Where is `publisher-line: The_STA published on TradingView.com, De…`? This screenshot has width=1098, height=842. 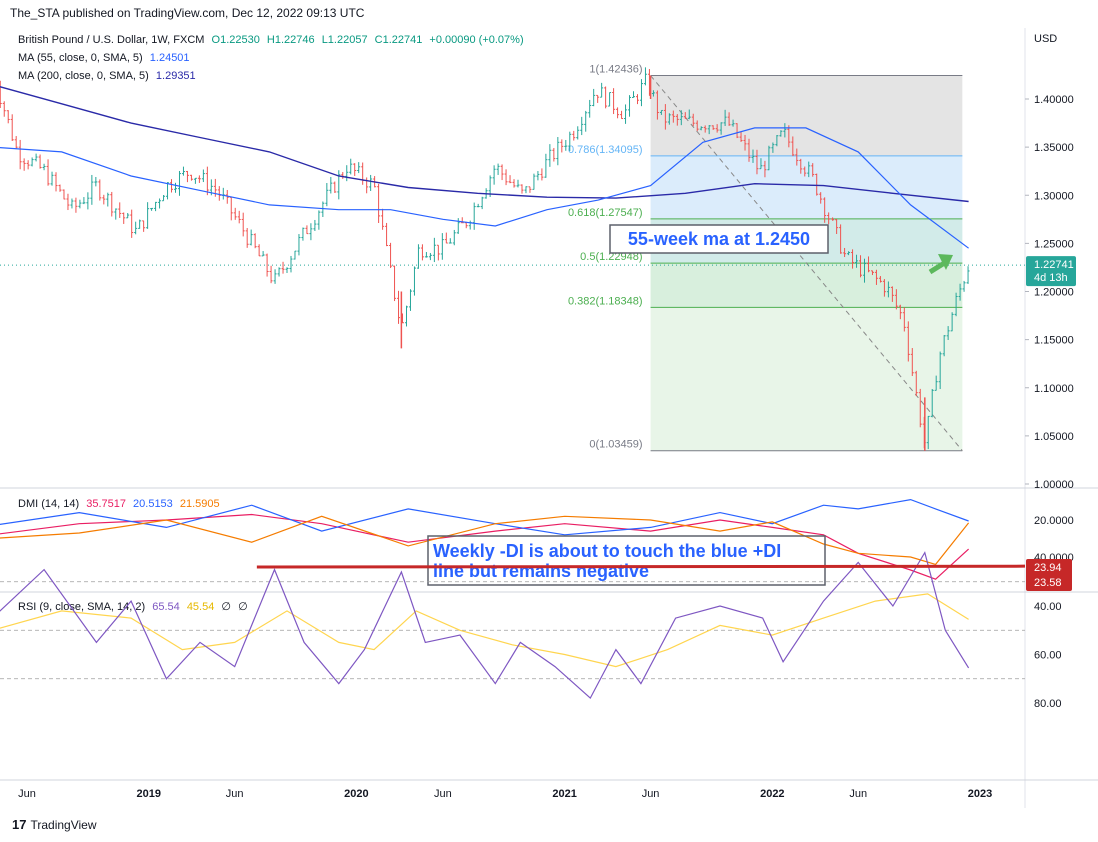 publisher-line: The_STA published on TradingView.com, De… is located at coordinates (187, 13).